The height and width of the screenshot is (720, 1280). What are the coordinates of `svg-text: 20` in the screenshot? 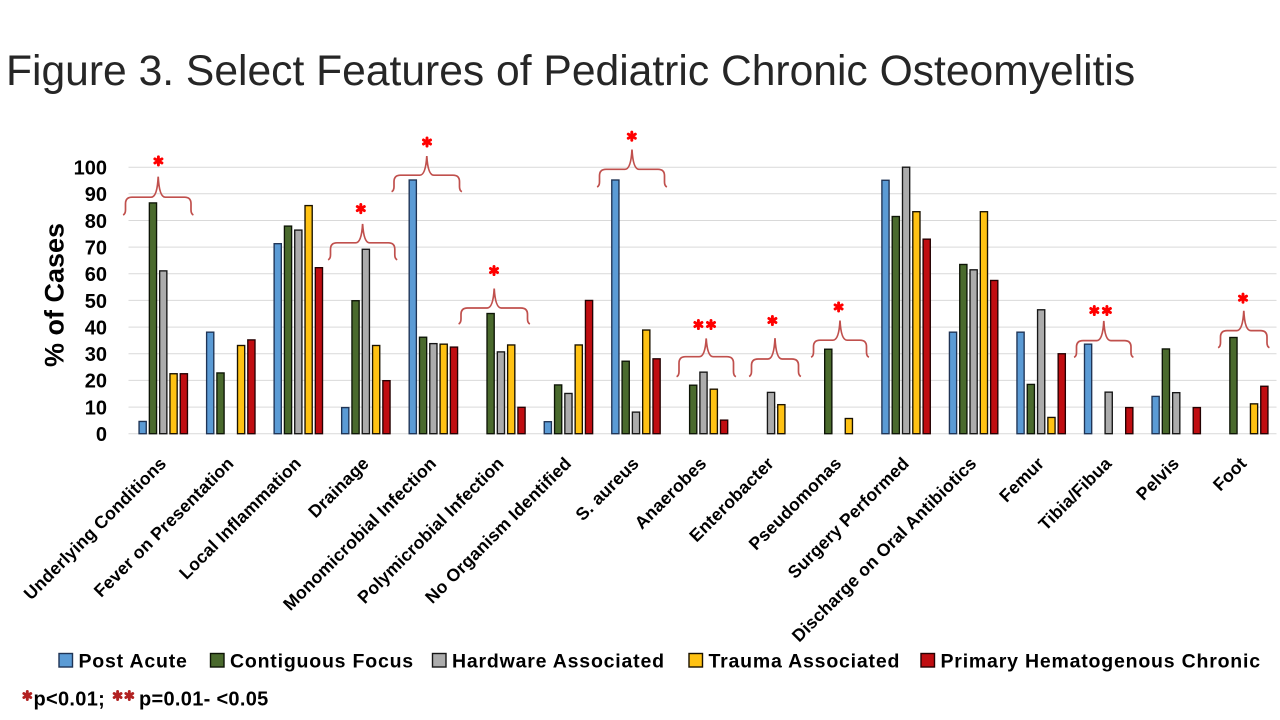 It's located at (96, 382).